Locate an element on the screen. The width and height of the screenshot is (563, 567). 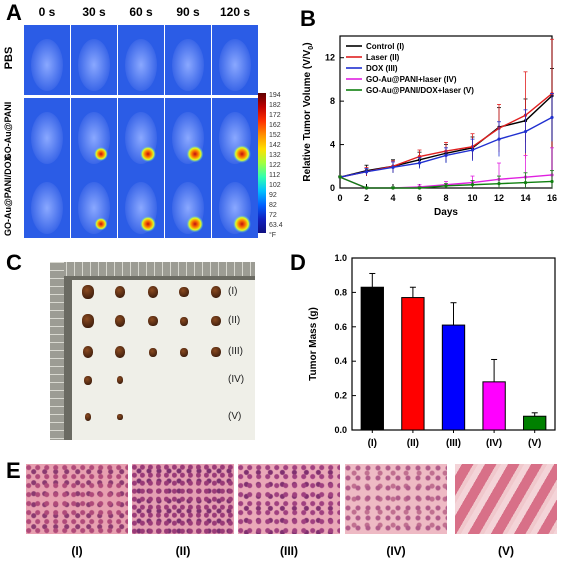
time-label: 120 s is located at coordinates (235, 12).